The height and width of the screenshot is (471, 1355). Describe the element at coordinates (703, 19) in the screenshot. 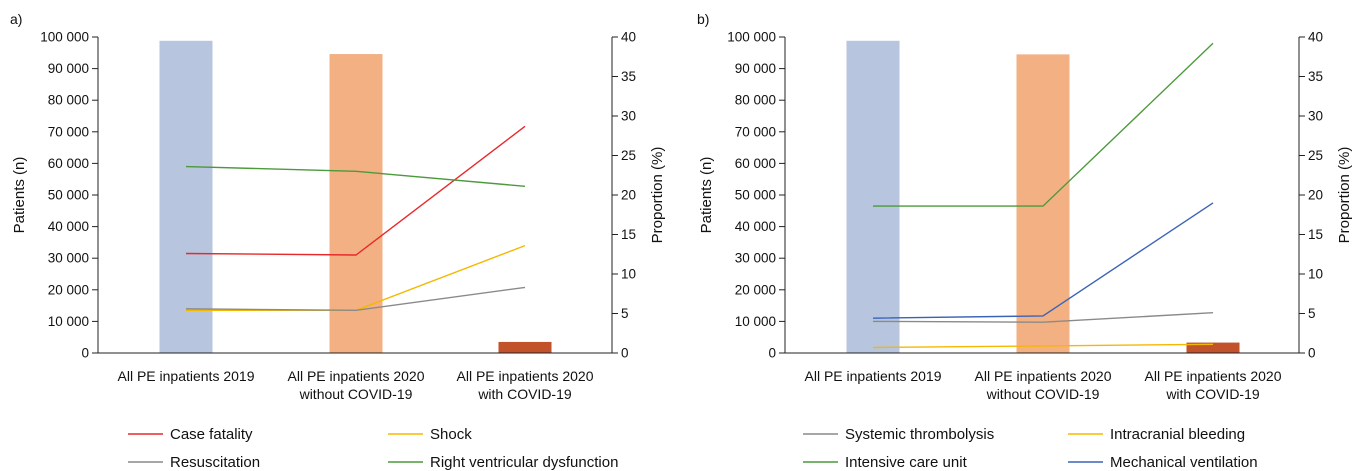

I see `panel-label: b)` at that location.